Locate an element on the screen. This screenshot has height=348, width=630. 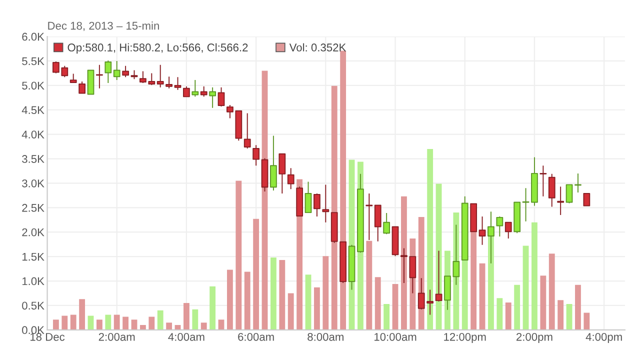
legend-label: Op:580.1, Hi:580.2, Lo:566, Cl:566.2 is located at coordinates (158, 48).